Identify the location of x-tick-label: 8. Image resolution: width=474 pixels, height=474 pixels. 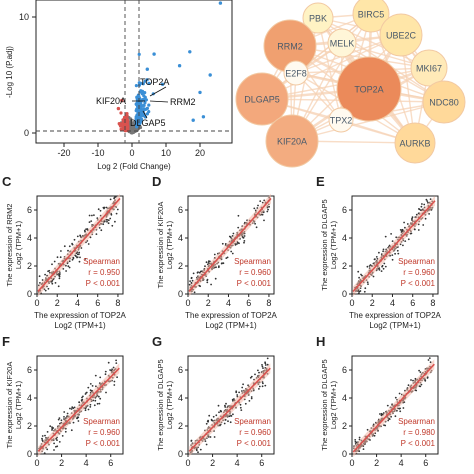
(432, 303).